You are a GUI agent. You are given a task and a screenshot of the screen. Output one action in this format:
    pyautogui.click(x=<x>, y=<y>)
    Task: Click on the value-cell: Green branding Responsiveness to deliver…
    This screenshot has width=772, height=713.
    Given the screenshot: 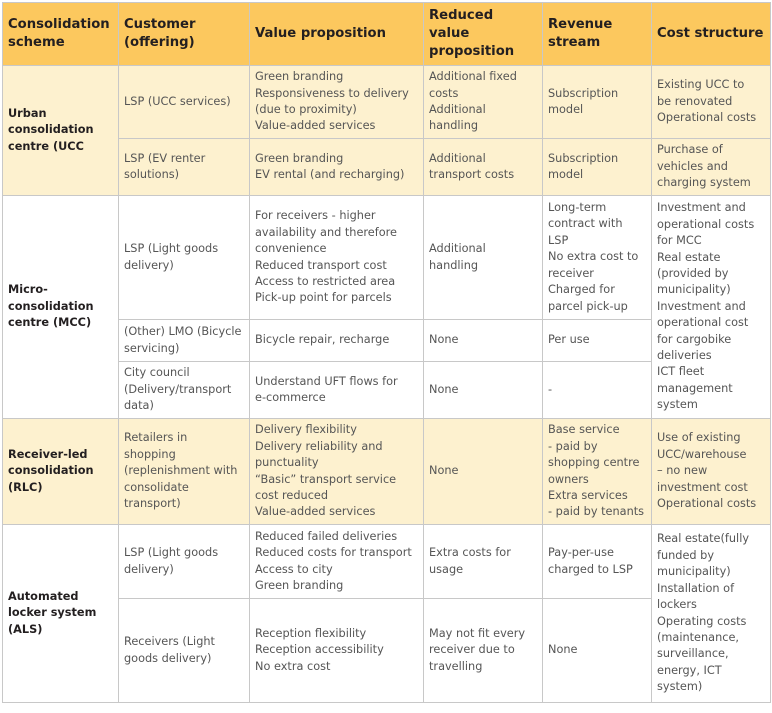 What is the action you would take?
    pyautogui.click(x=336, y=102)
    